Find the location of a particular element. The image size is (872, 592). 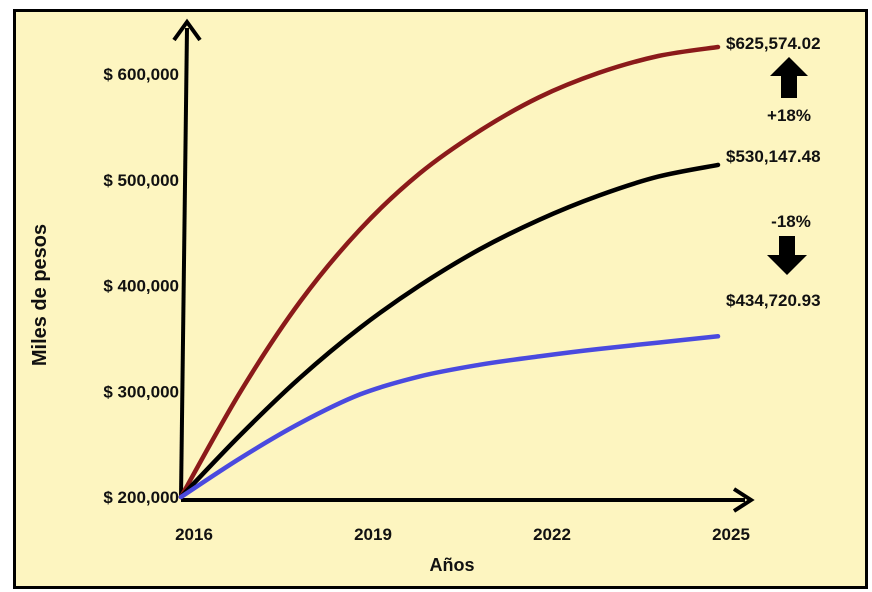

end-label-2: $530,147.48 is located at coordinates (773, 156).